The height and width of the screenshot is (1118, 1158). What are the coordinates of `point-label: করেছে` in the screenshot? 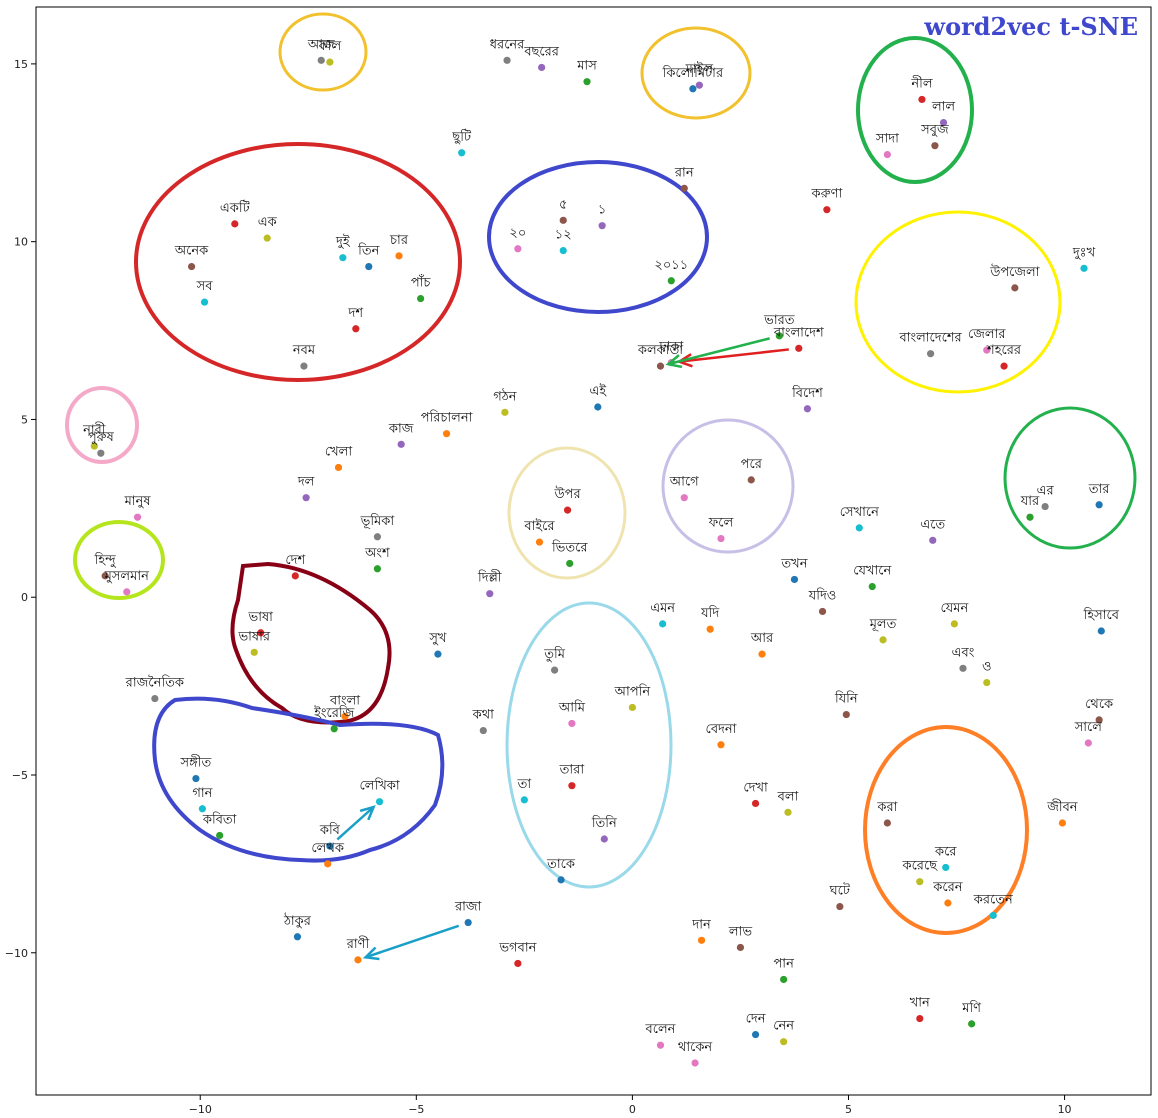 It's located at (919, 866).